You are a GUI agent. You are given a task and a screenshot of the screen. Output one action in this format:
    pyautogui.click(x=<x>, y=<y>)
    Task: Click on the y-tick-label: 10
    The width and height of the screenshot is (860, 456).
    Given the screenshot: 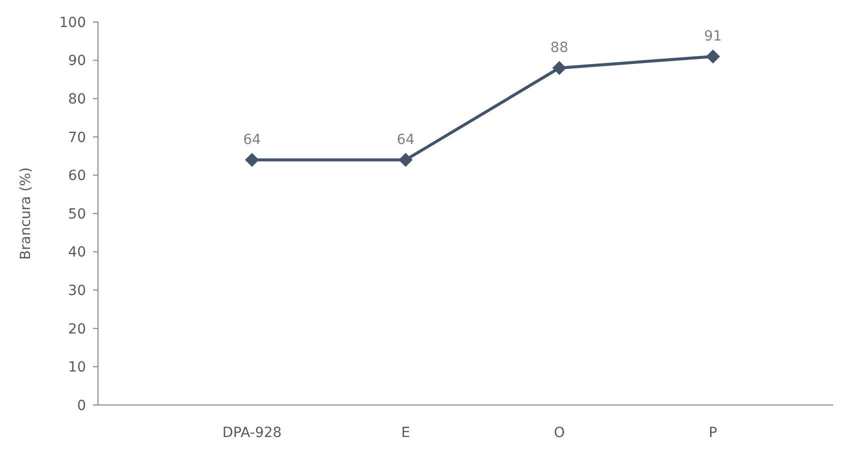 What is the action you would take?
    pyautogui.click(x=77, y=368)
    